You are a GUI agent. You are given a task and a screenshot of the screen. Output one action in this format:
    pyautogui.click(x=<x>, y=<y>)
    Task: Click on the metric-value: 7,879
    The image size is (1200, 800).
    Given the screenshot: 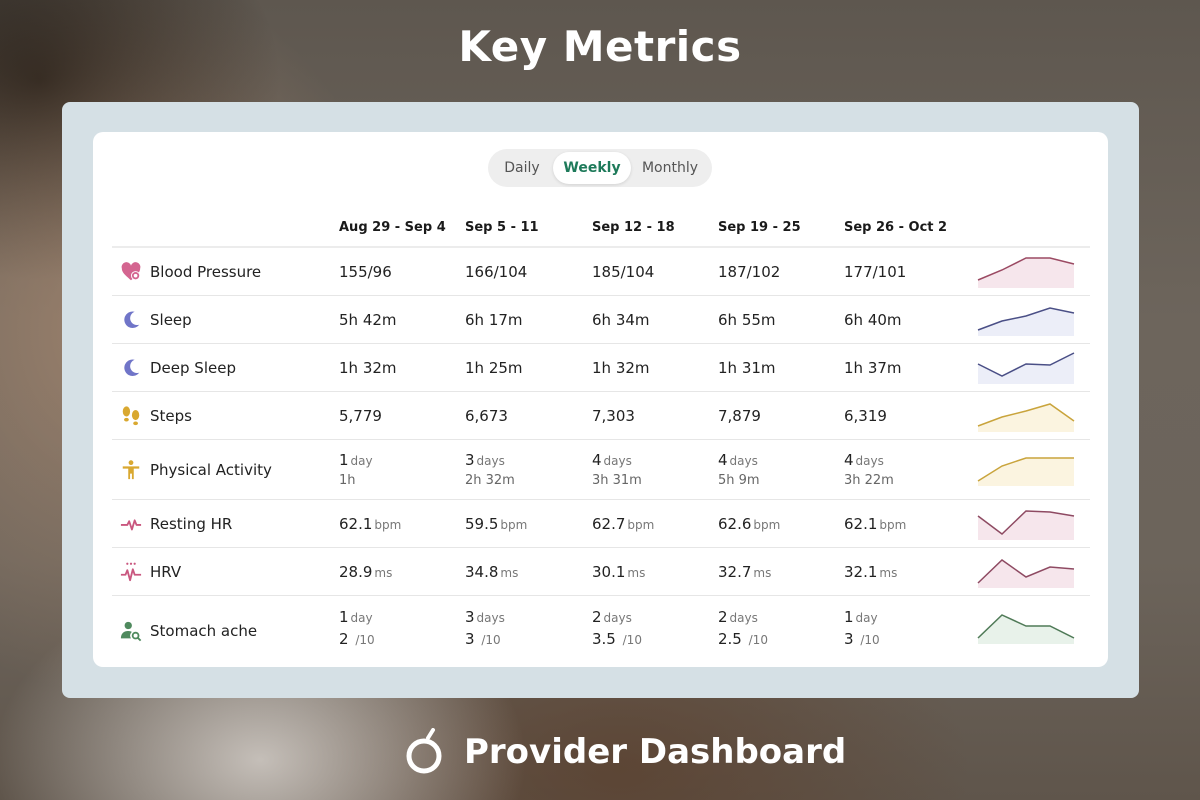 What is the action you would take?
    pyautogui.click(x=739, y=416)
    